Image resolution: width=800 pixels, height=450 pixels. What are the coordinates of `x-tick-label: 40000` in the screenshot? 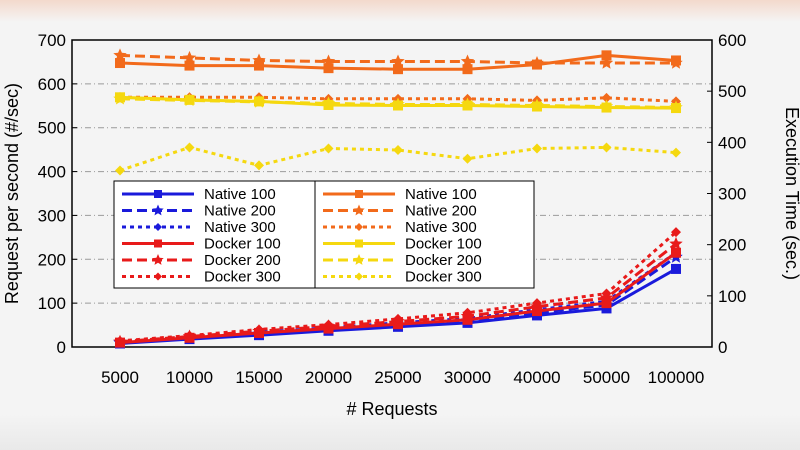 It's located at (536, 377).